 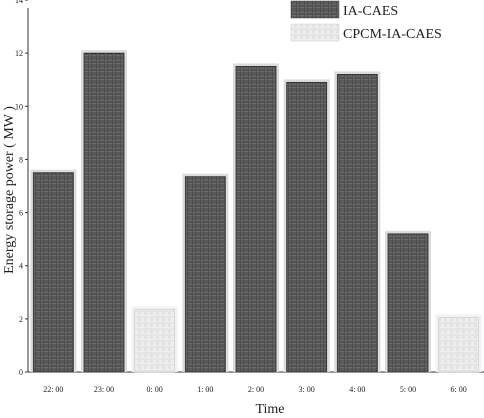 I want to click on x-tick-label: 0: 00, so click(x=155, y=389).